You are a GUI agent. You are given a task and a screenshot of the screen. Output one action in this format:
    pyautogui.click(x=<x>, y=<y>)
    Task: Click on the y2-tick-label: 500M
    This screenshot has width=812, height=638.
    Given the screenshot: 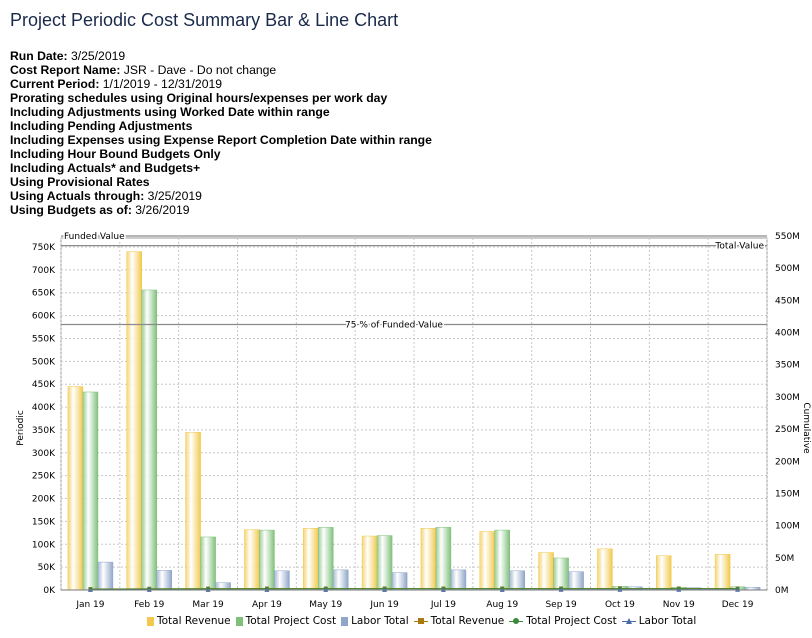 What is the action you would take?
    pyautogui.click(x=787, y=269)
    